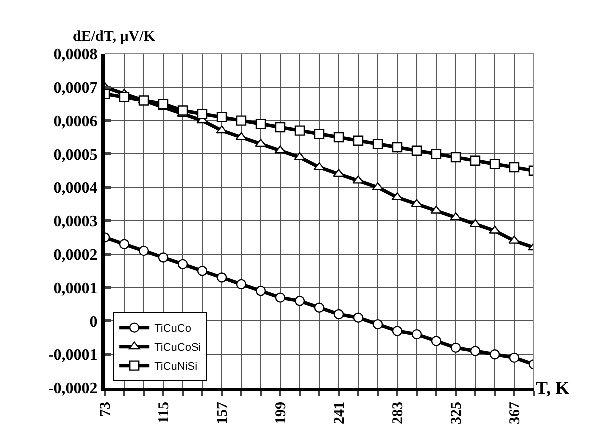 The image size is (594, 434). I want to click on x-tick-label: 367, so click(515, 413).